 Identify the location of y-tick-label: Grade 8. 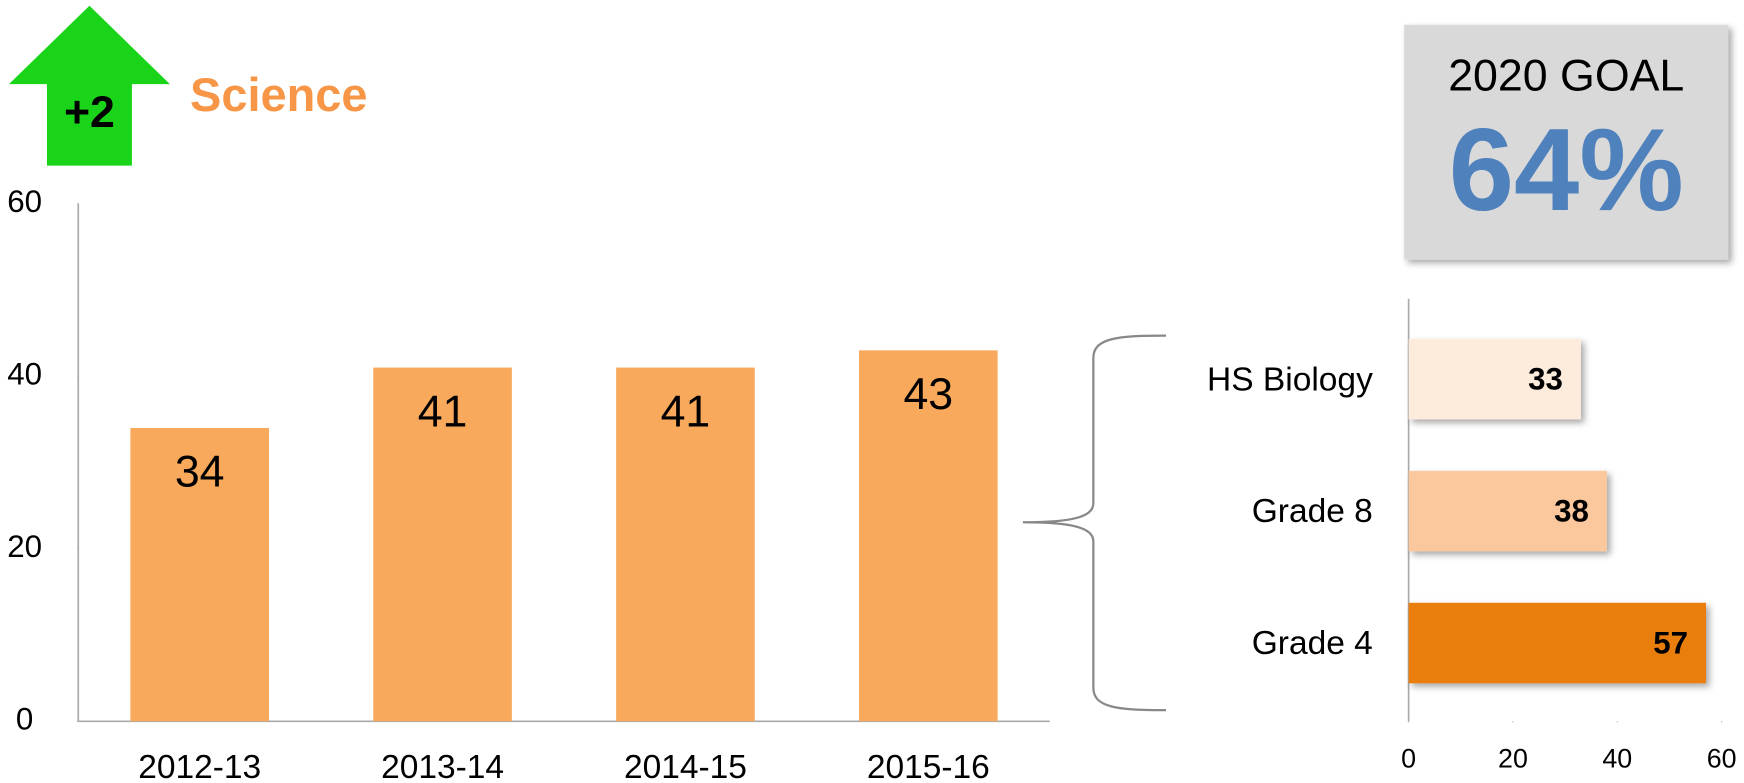
(1312, 511).